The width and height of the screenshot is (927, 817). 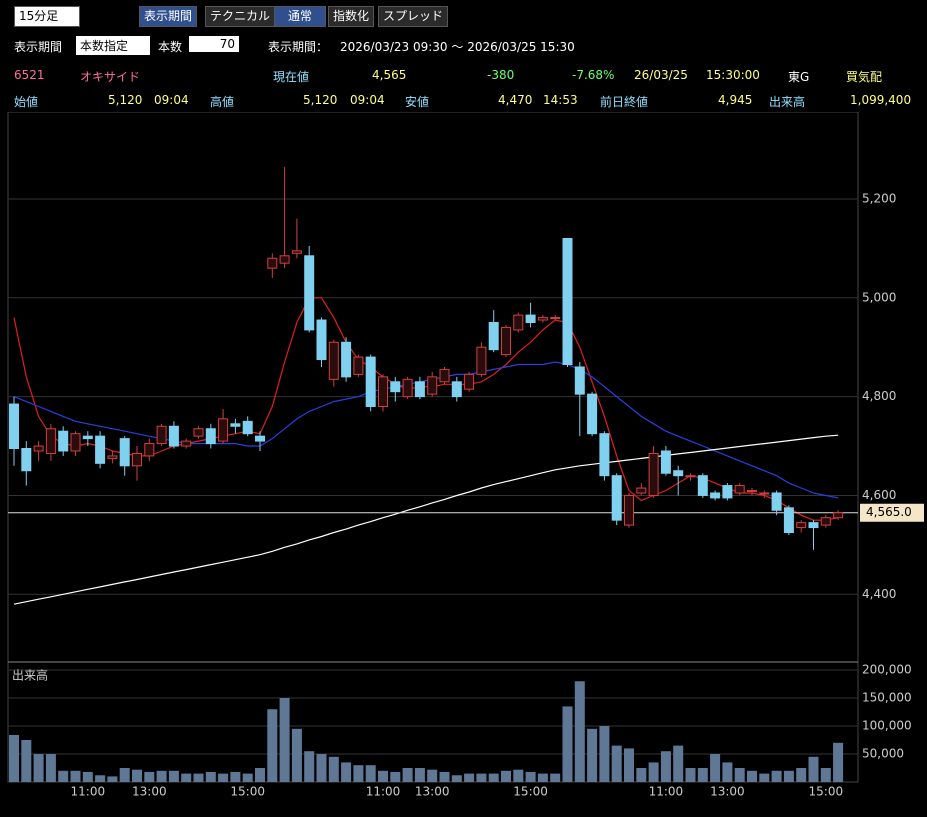 I want to click on spread-button: スプレッド, so click(x=413, y=16).